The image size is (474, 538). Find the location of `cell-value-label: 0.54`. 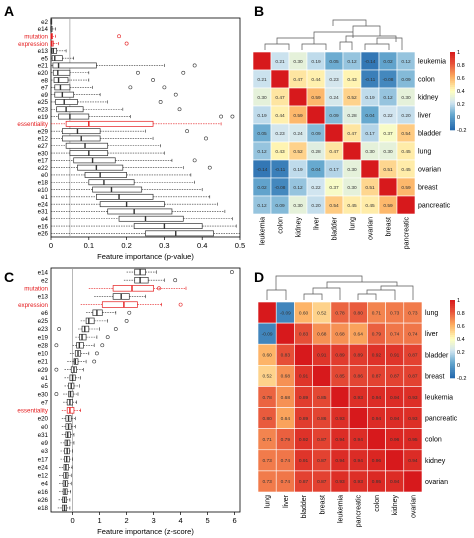

cell-value-label: 0.54 is located at coordinates (406, 134).